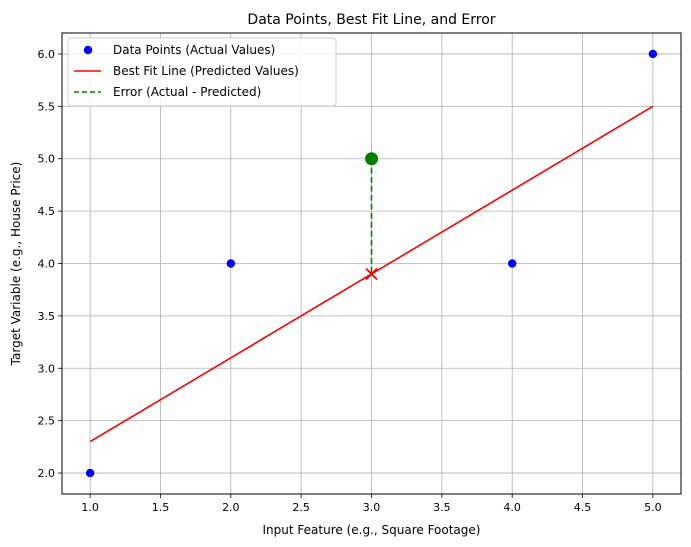 This screenshot has height=547, width=691. I want to click on x-tick-label: 1.0, so click(90, 507).